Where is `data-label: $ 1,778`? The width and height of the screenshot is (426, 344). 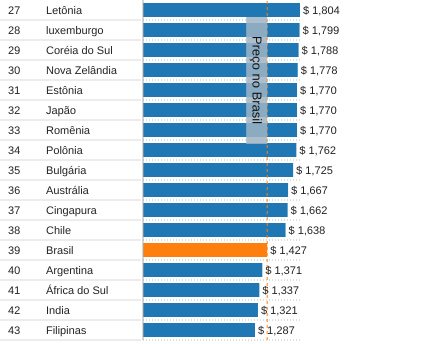 data-label: $ 1,778 is located at coordinates (319, 71).